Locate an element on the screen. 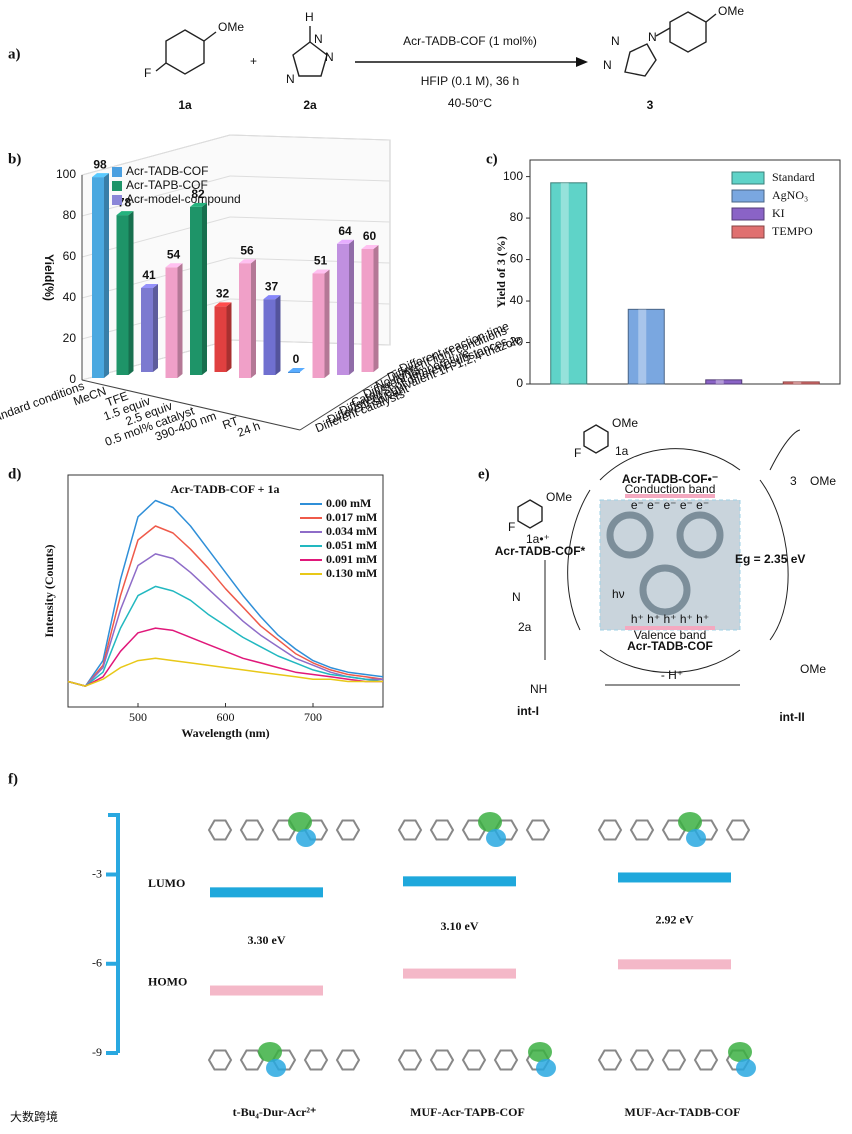 The height and width of the screenshot is (1134, 852). panel-label: a) is located at coordinates (14, 54).